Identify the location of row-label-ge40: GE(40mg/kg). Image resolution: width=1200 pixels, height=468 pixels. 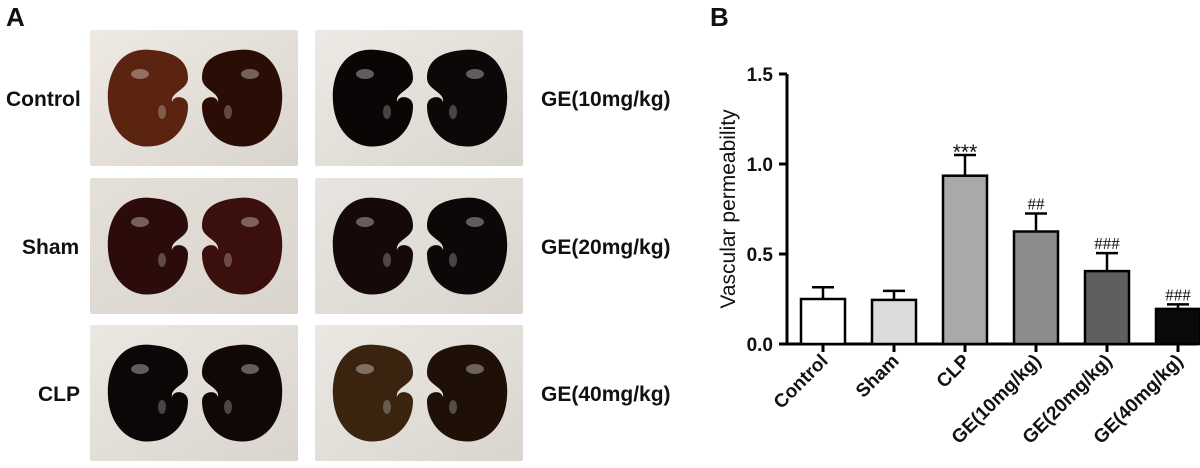
(606, 394).